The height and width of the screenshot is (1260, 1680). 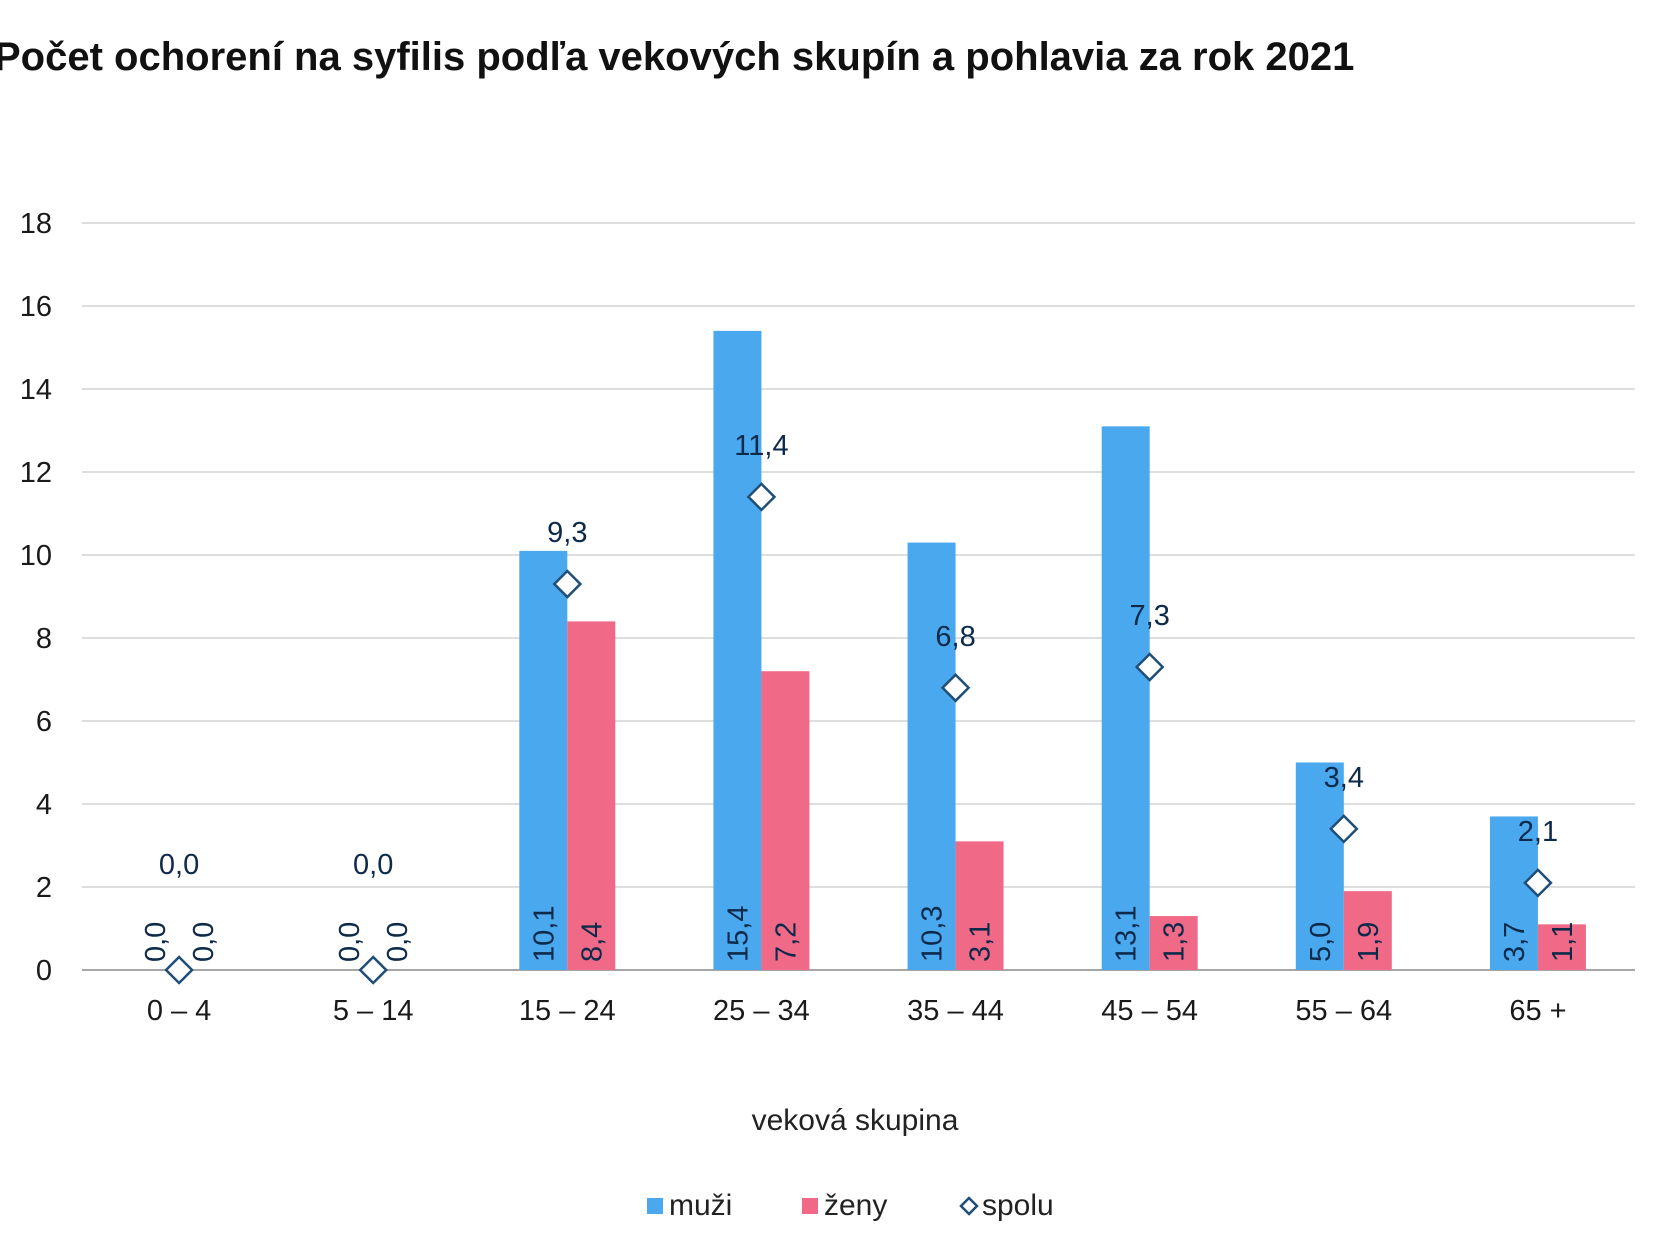 I want to click on legend-label-zeny: ženy, so click(x=855, y=1205).